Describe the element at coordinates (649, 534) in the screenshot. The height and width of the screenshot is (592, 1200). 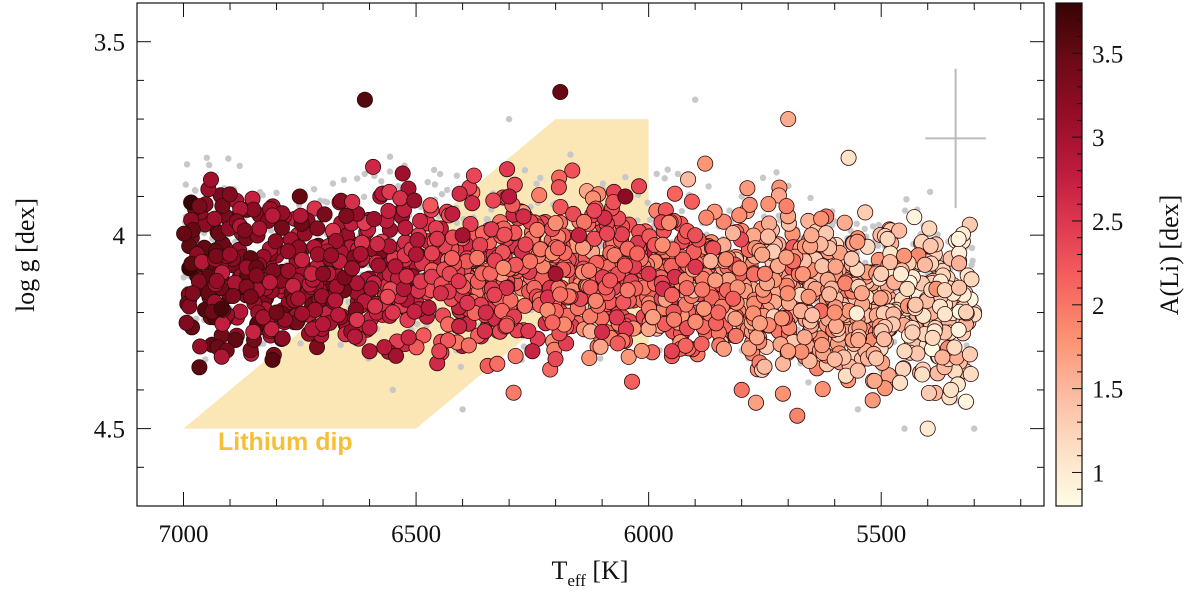
I see `x-tick-label: 6000` at that location.